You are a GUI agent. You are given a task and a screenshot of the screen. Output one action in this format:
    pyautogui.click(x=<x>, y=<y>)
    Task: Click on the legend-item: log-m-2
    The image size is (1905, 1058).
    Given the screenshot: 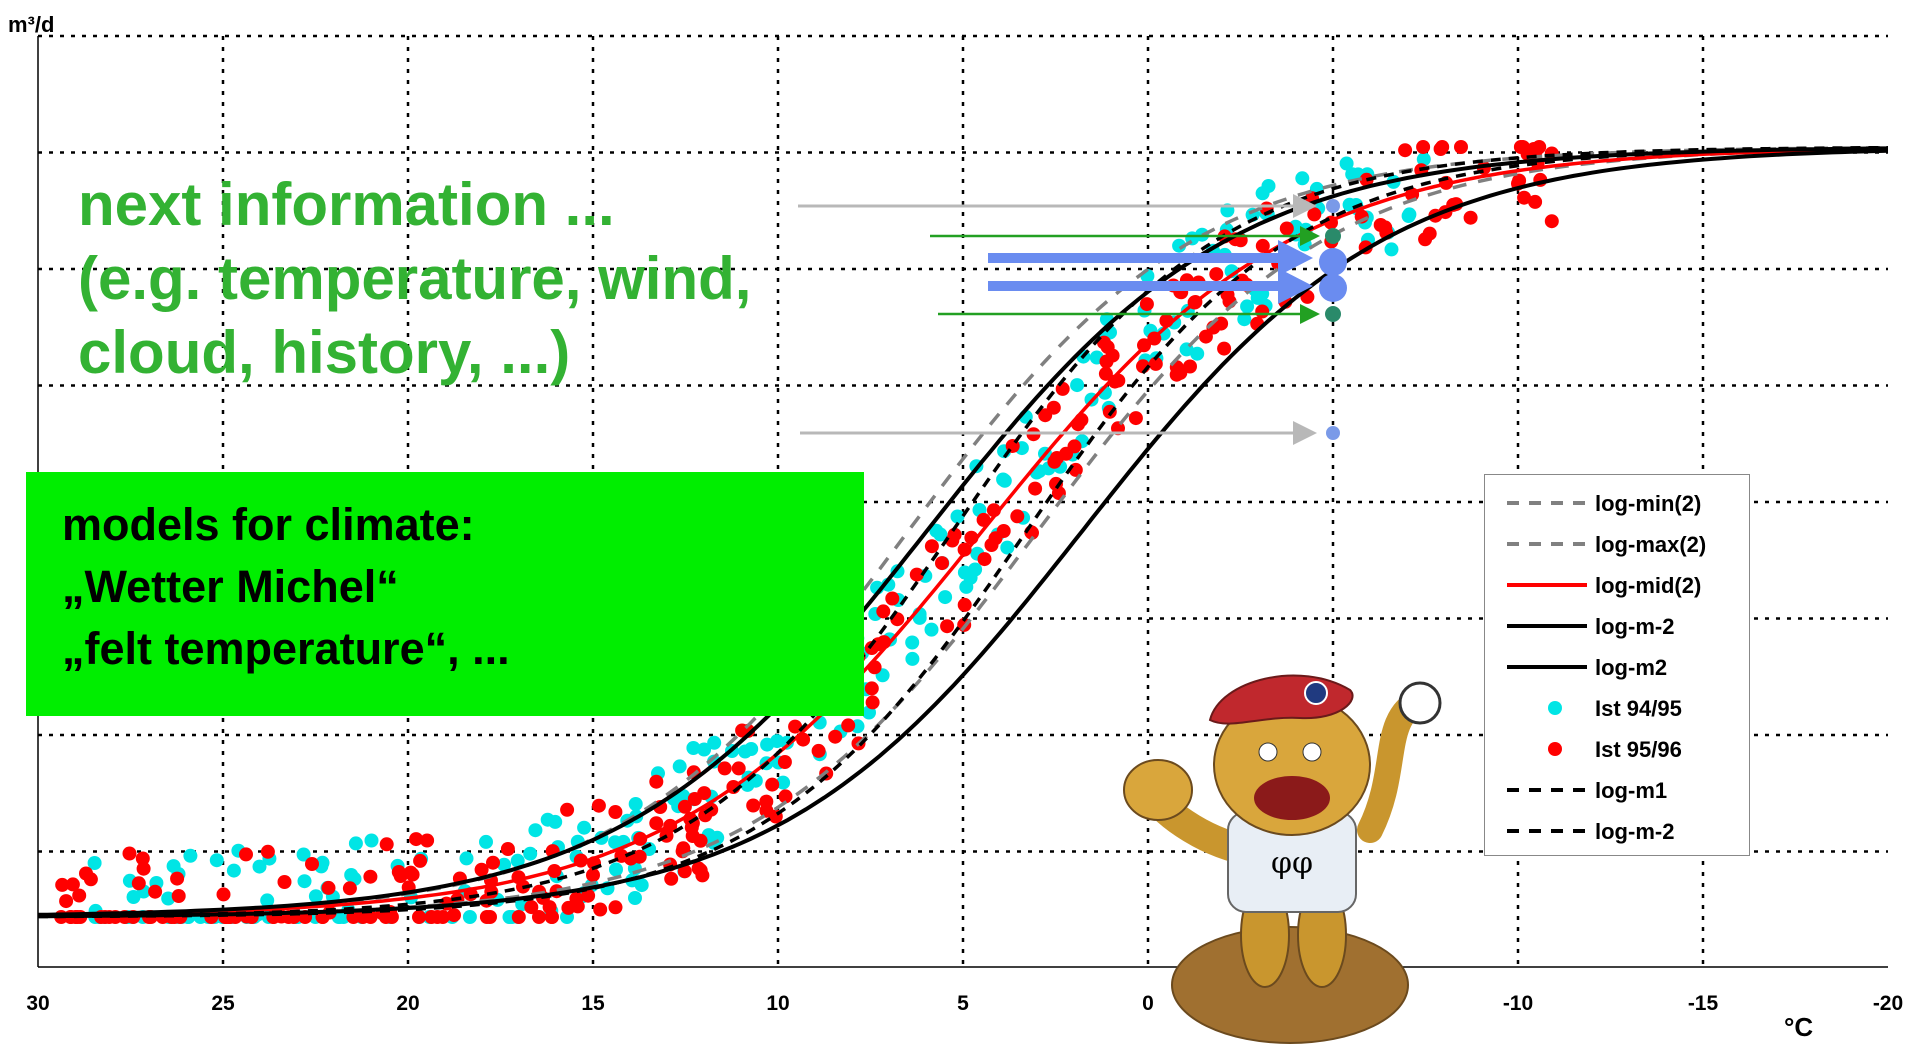 What is the action you would take?
    pyautogui.click(x=1618, y=626)
    